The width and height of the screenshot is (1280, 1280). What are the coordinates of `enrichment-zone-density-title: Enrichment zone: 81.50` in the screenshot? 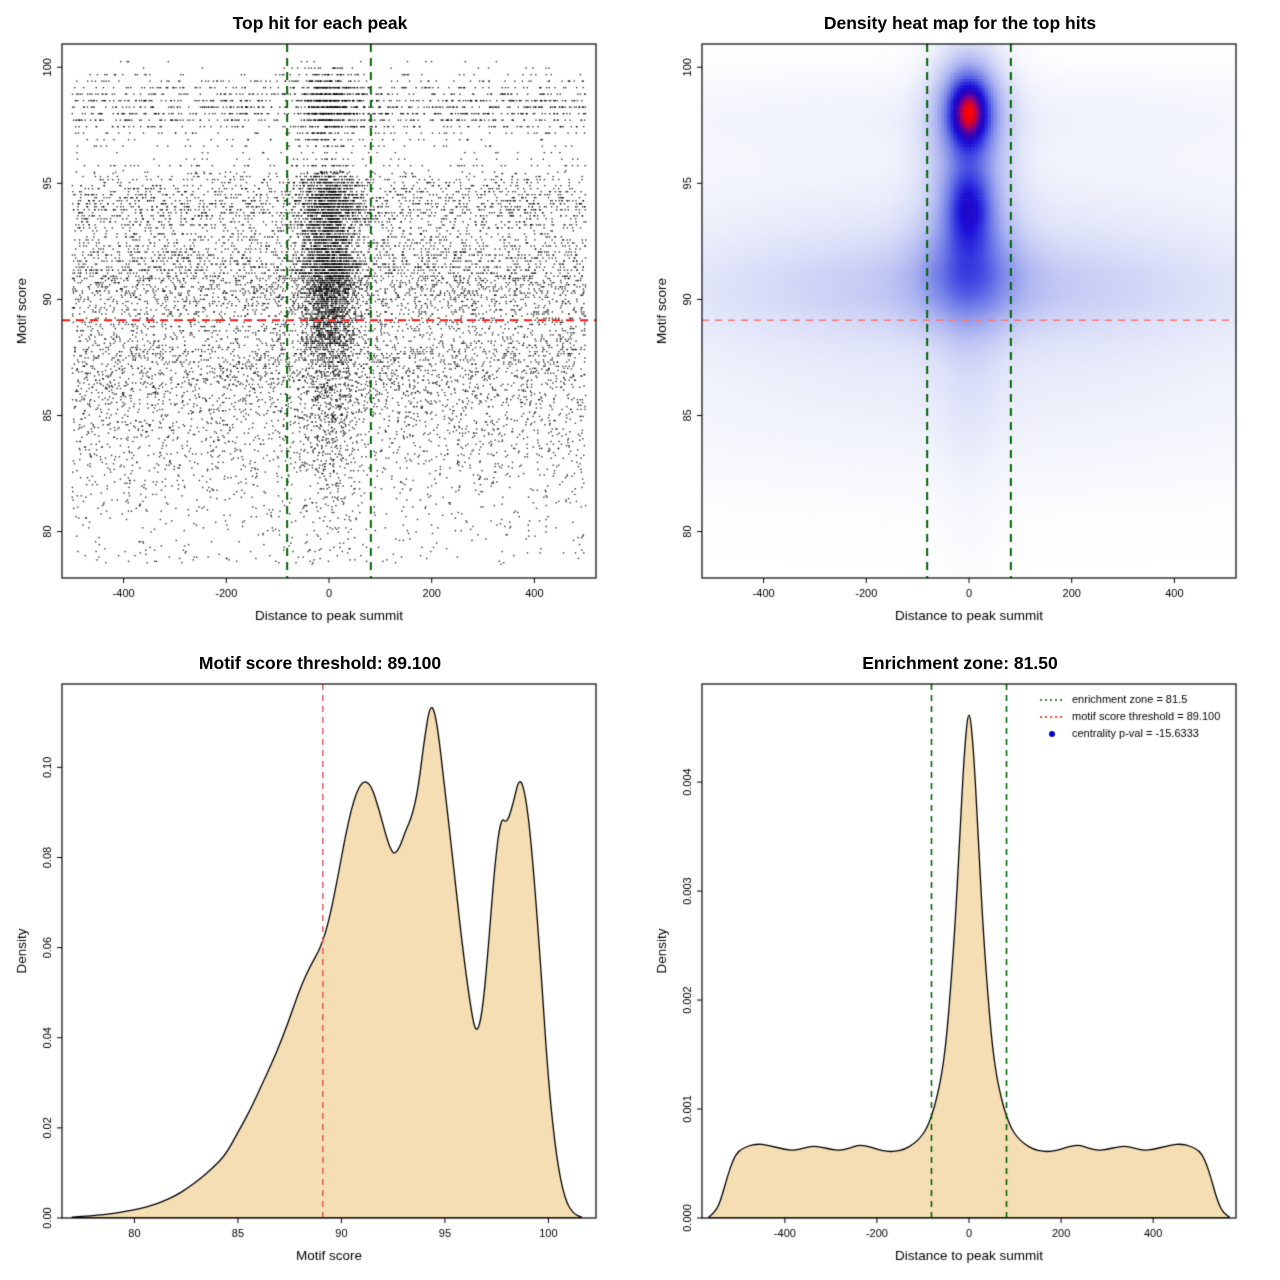 It's located at (960, 663).